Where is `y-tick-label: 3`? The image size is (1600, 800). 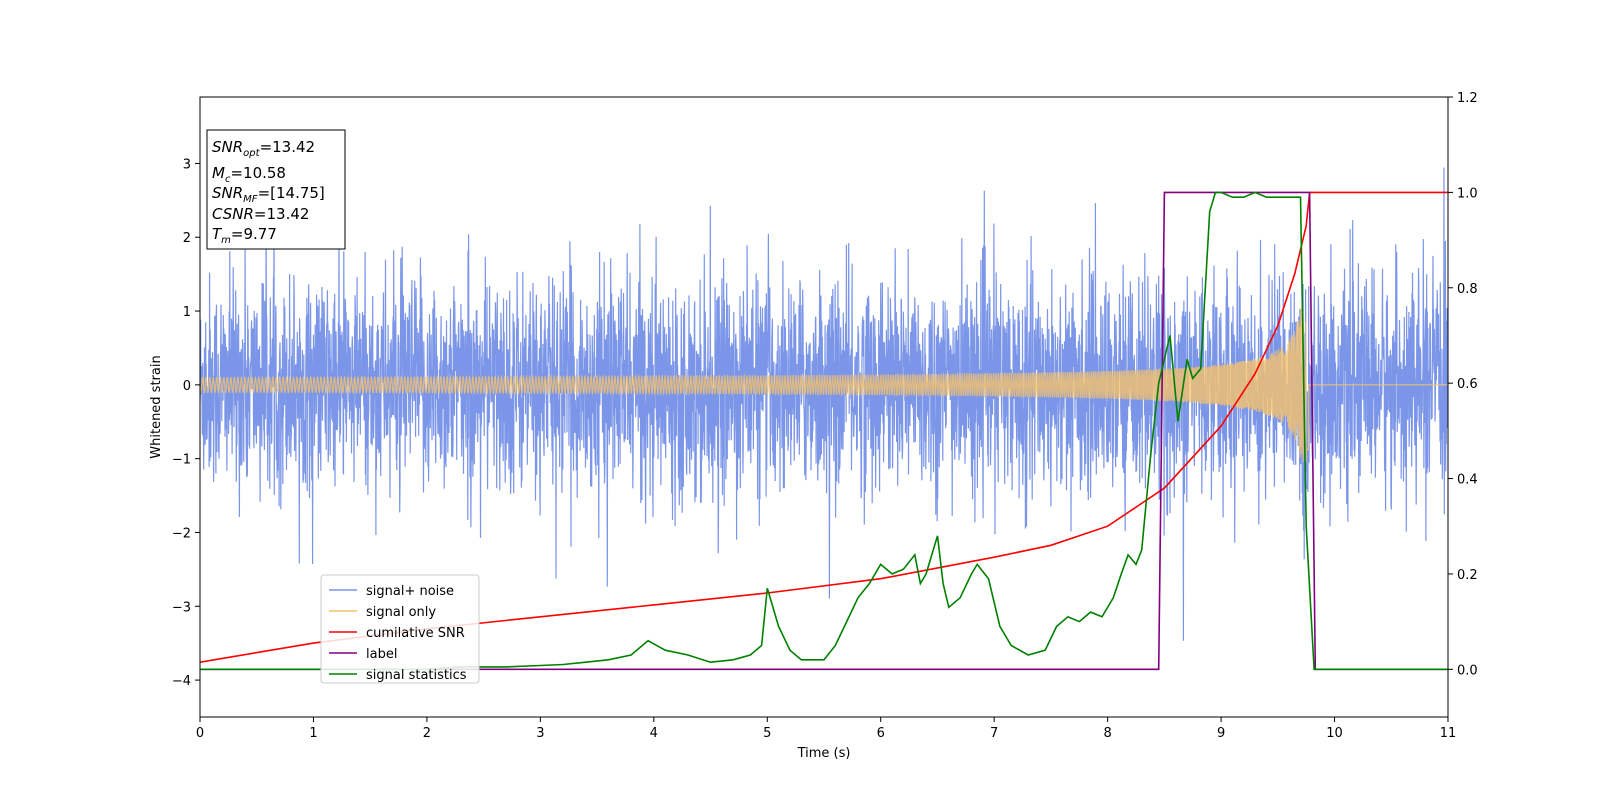
y-tick-label: 3 is located at coordinates (187, 164).